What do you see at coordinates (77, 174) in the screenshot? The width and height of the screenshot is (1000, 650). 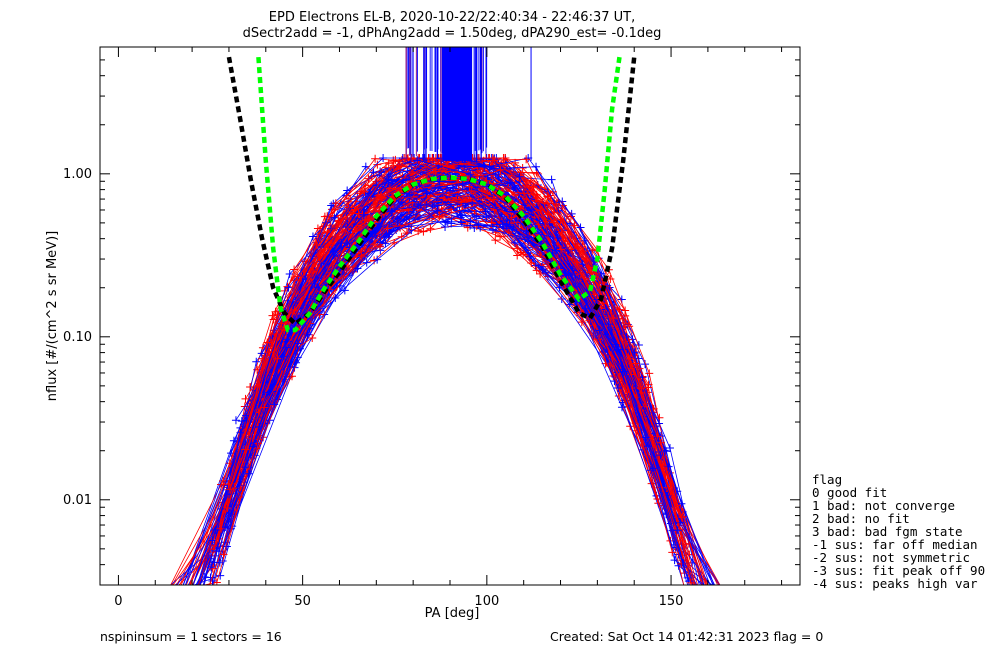 I see `y-tick-label: 1.00` at bounding box center [77, 174].